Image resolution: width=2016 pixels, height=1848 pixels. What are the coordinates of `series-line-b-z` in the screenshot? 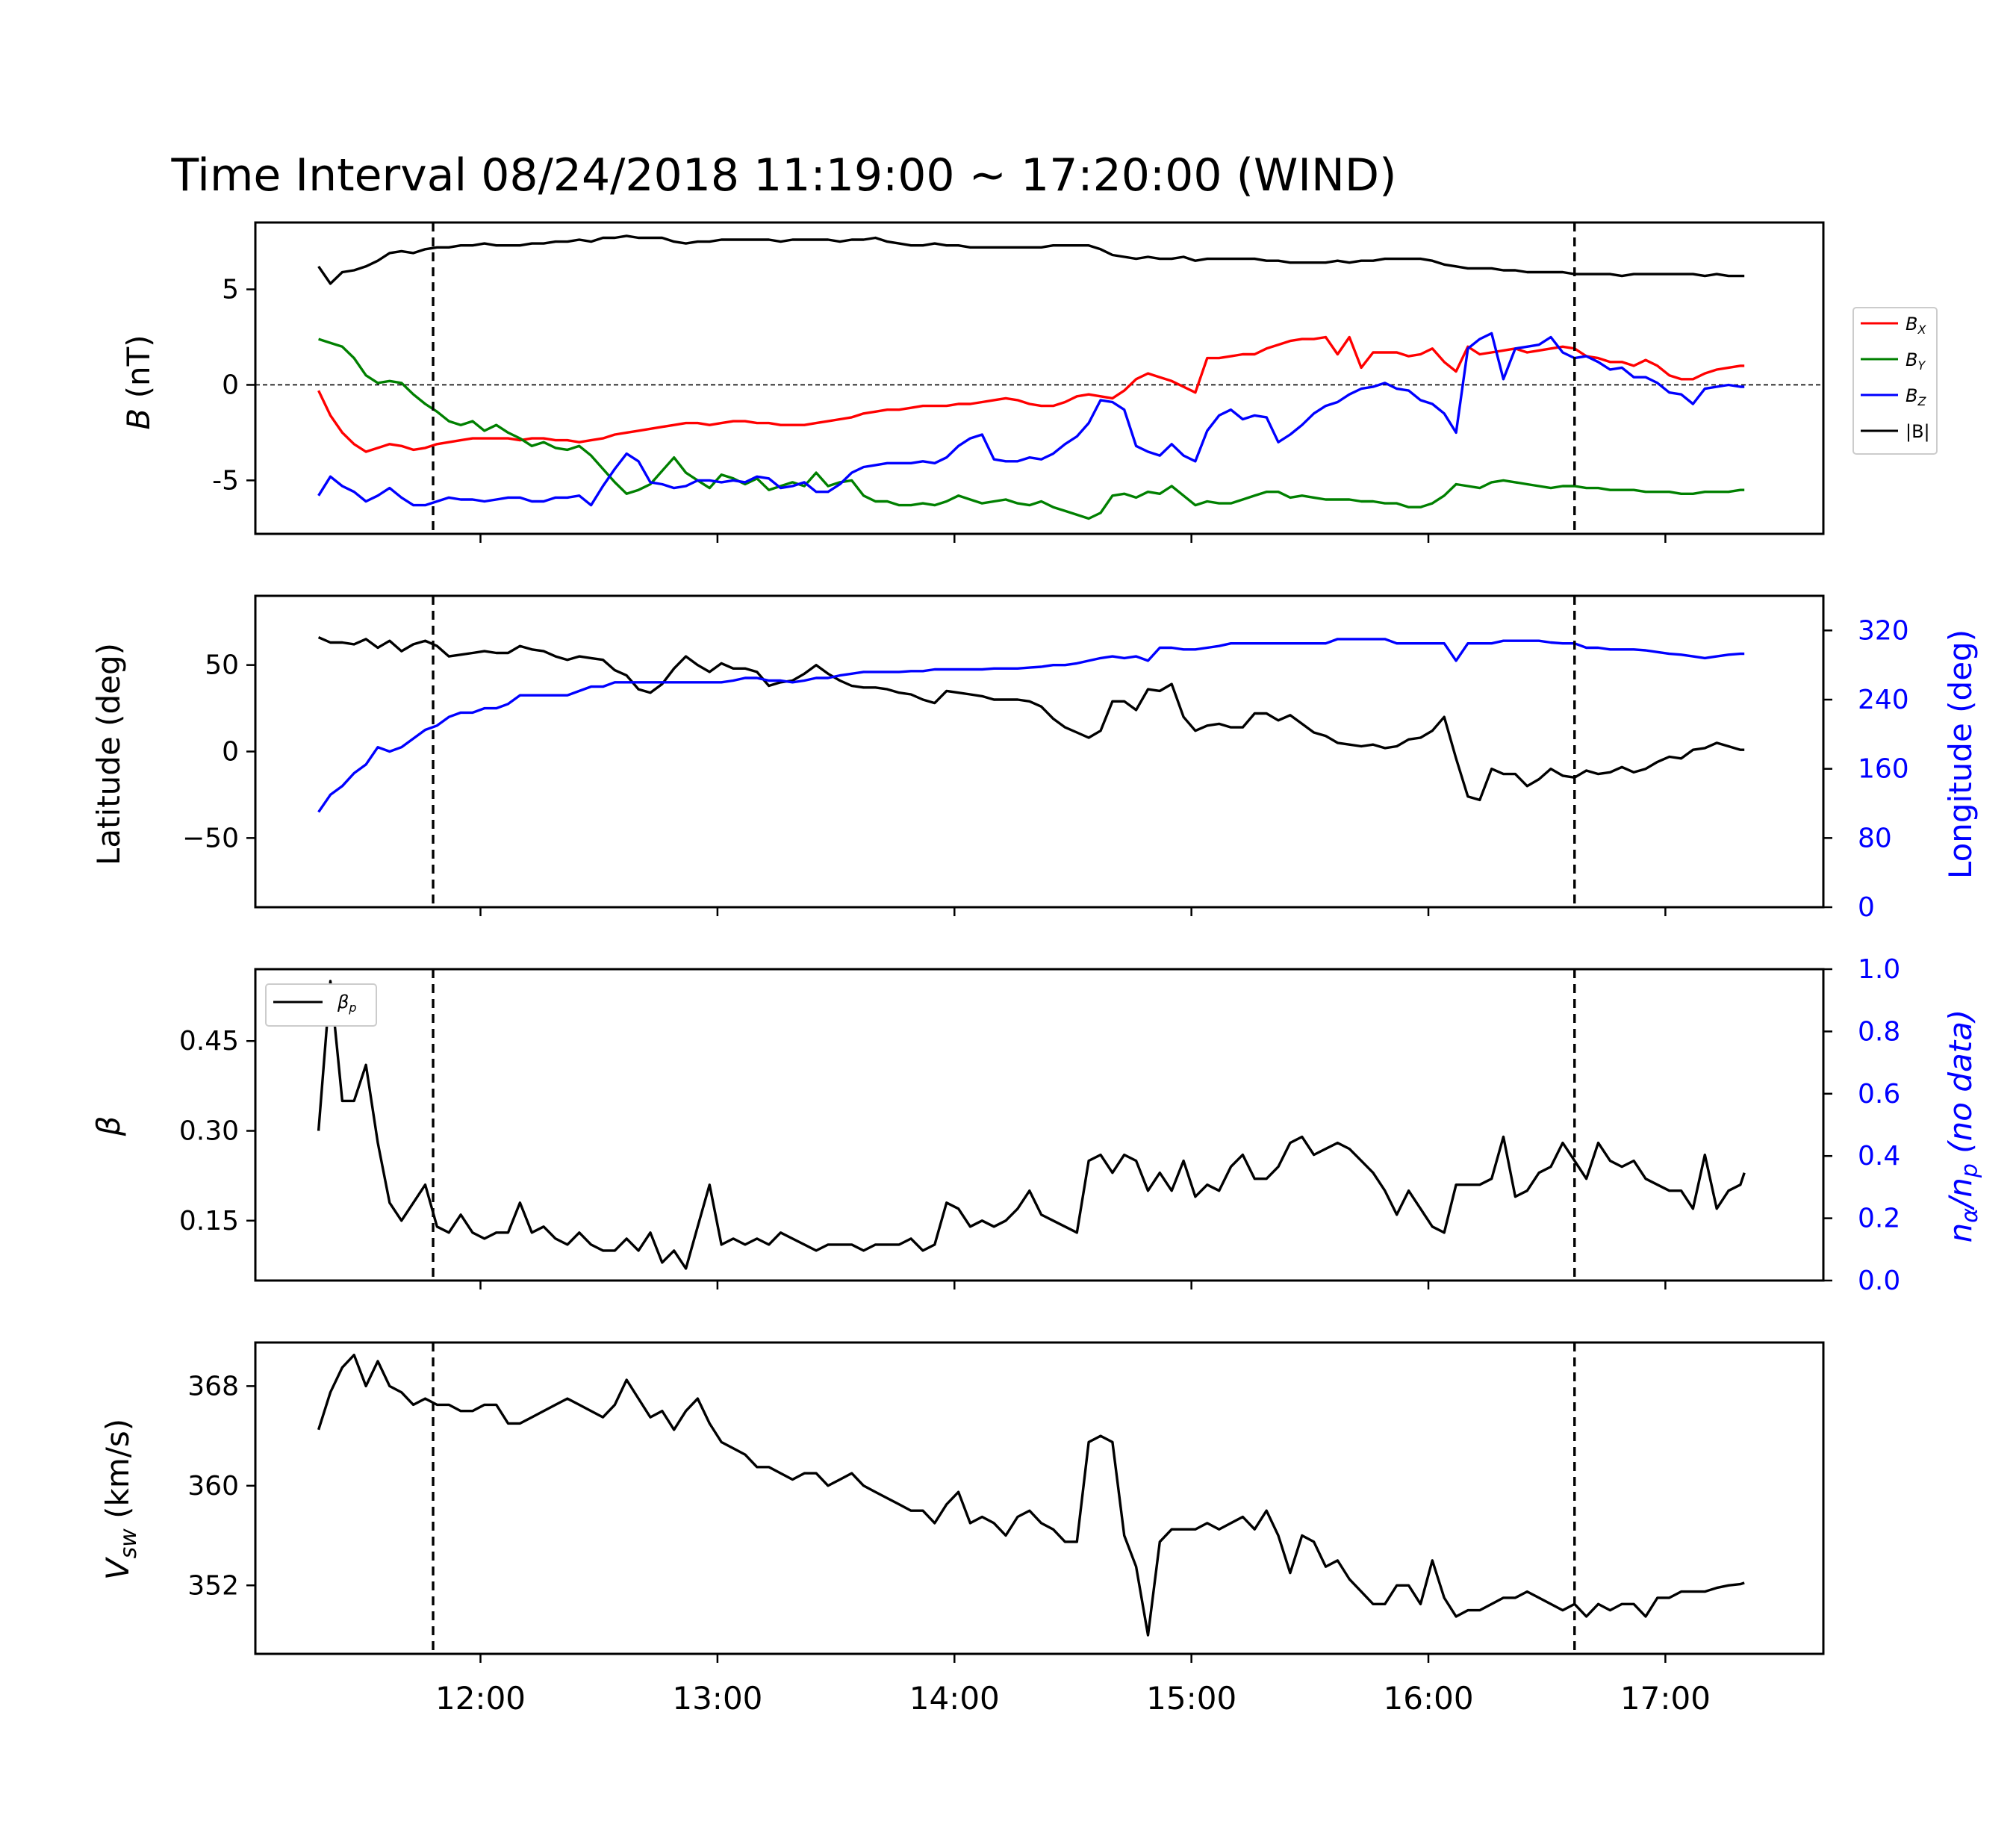 It's located at (1031, 419).